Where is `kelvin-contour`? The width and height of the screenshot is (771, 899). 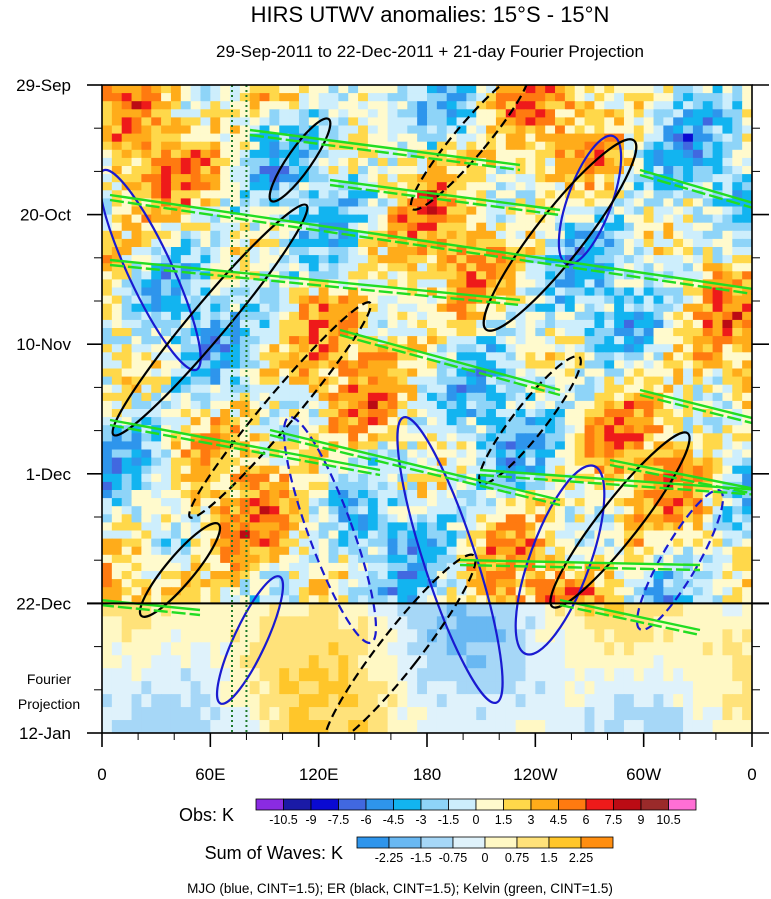 kelvin-contour is located at coordinates (695, 404).